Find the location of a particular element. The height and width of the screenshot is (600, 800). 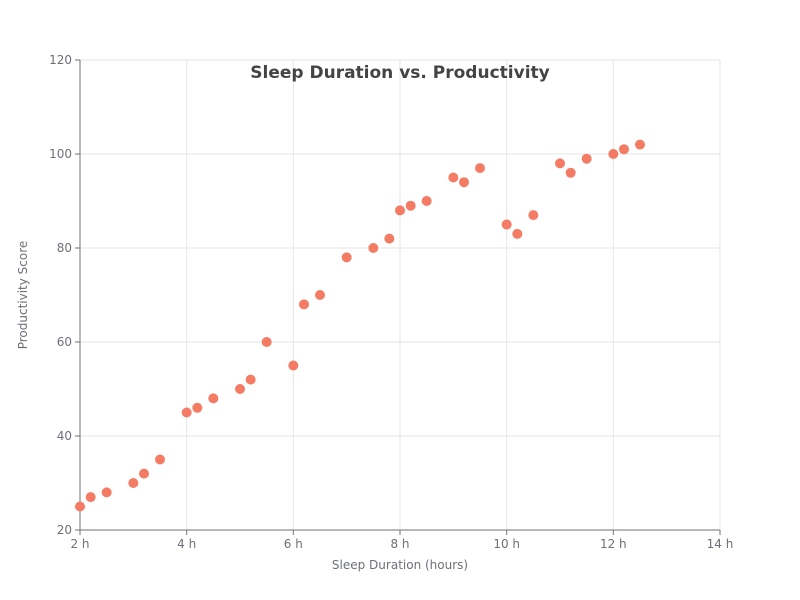

y-tick-label: 20 is located at coordinates (64, 530).